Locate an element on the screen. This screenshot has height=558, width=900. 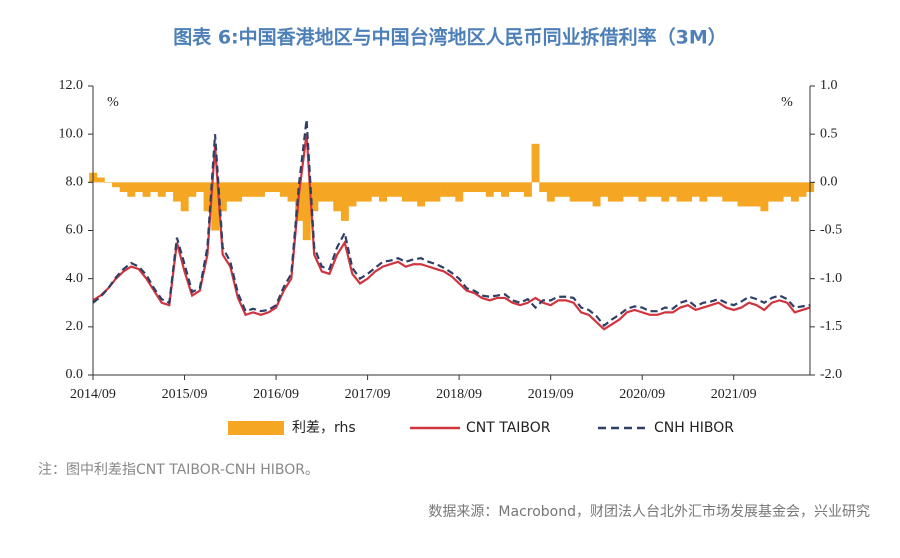
y2-tick-label: 0.0 is located at coordinates (829, 182).